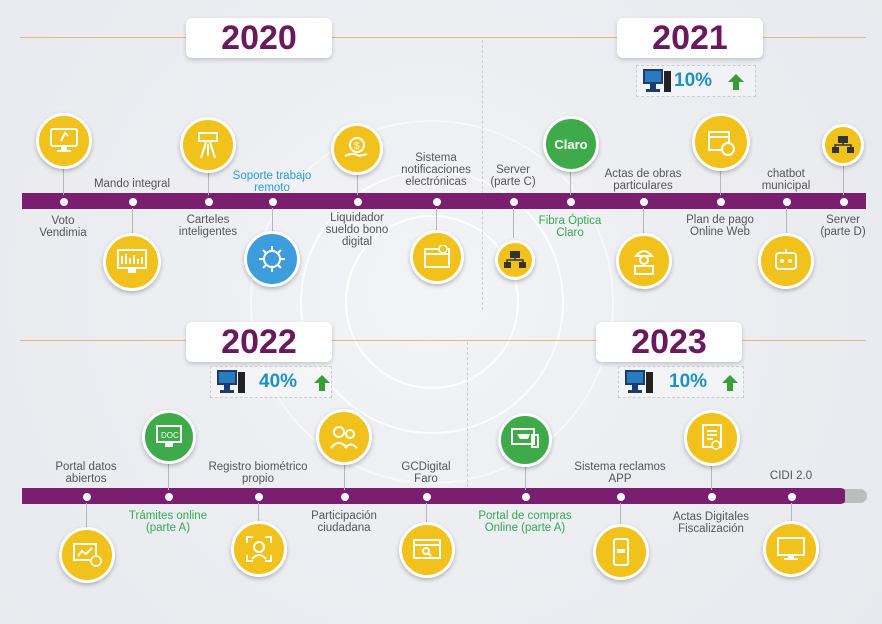 The width and height of the screenshot is (882, 624). I want to click on monitor-icon, so click(791, 548).